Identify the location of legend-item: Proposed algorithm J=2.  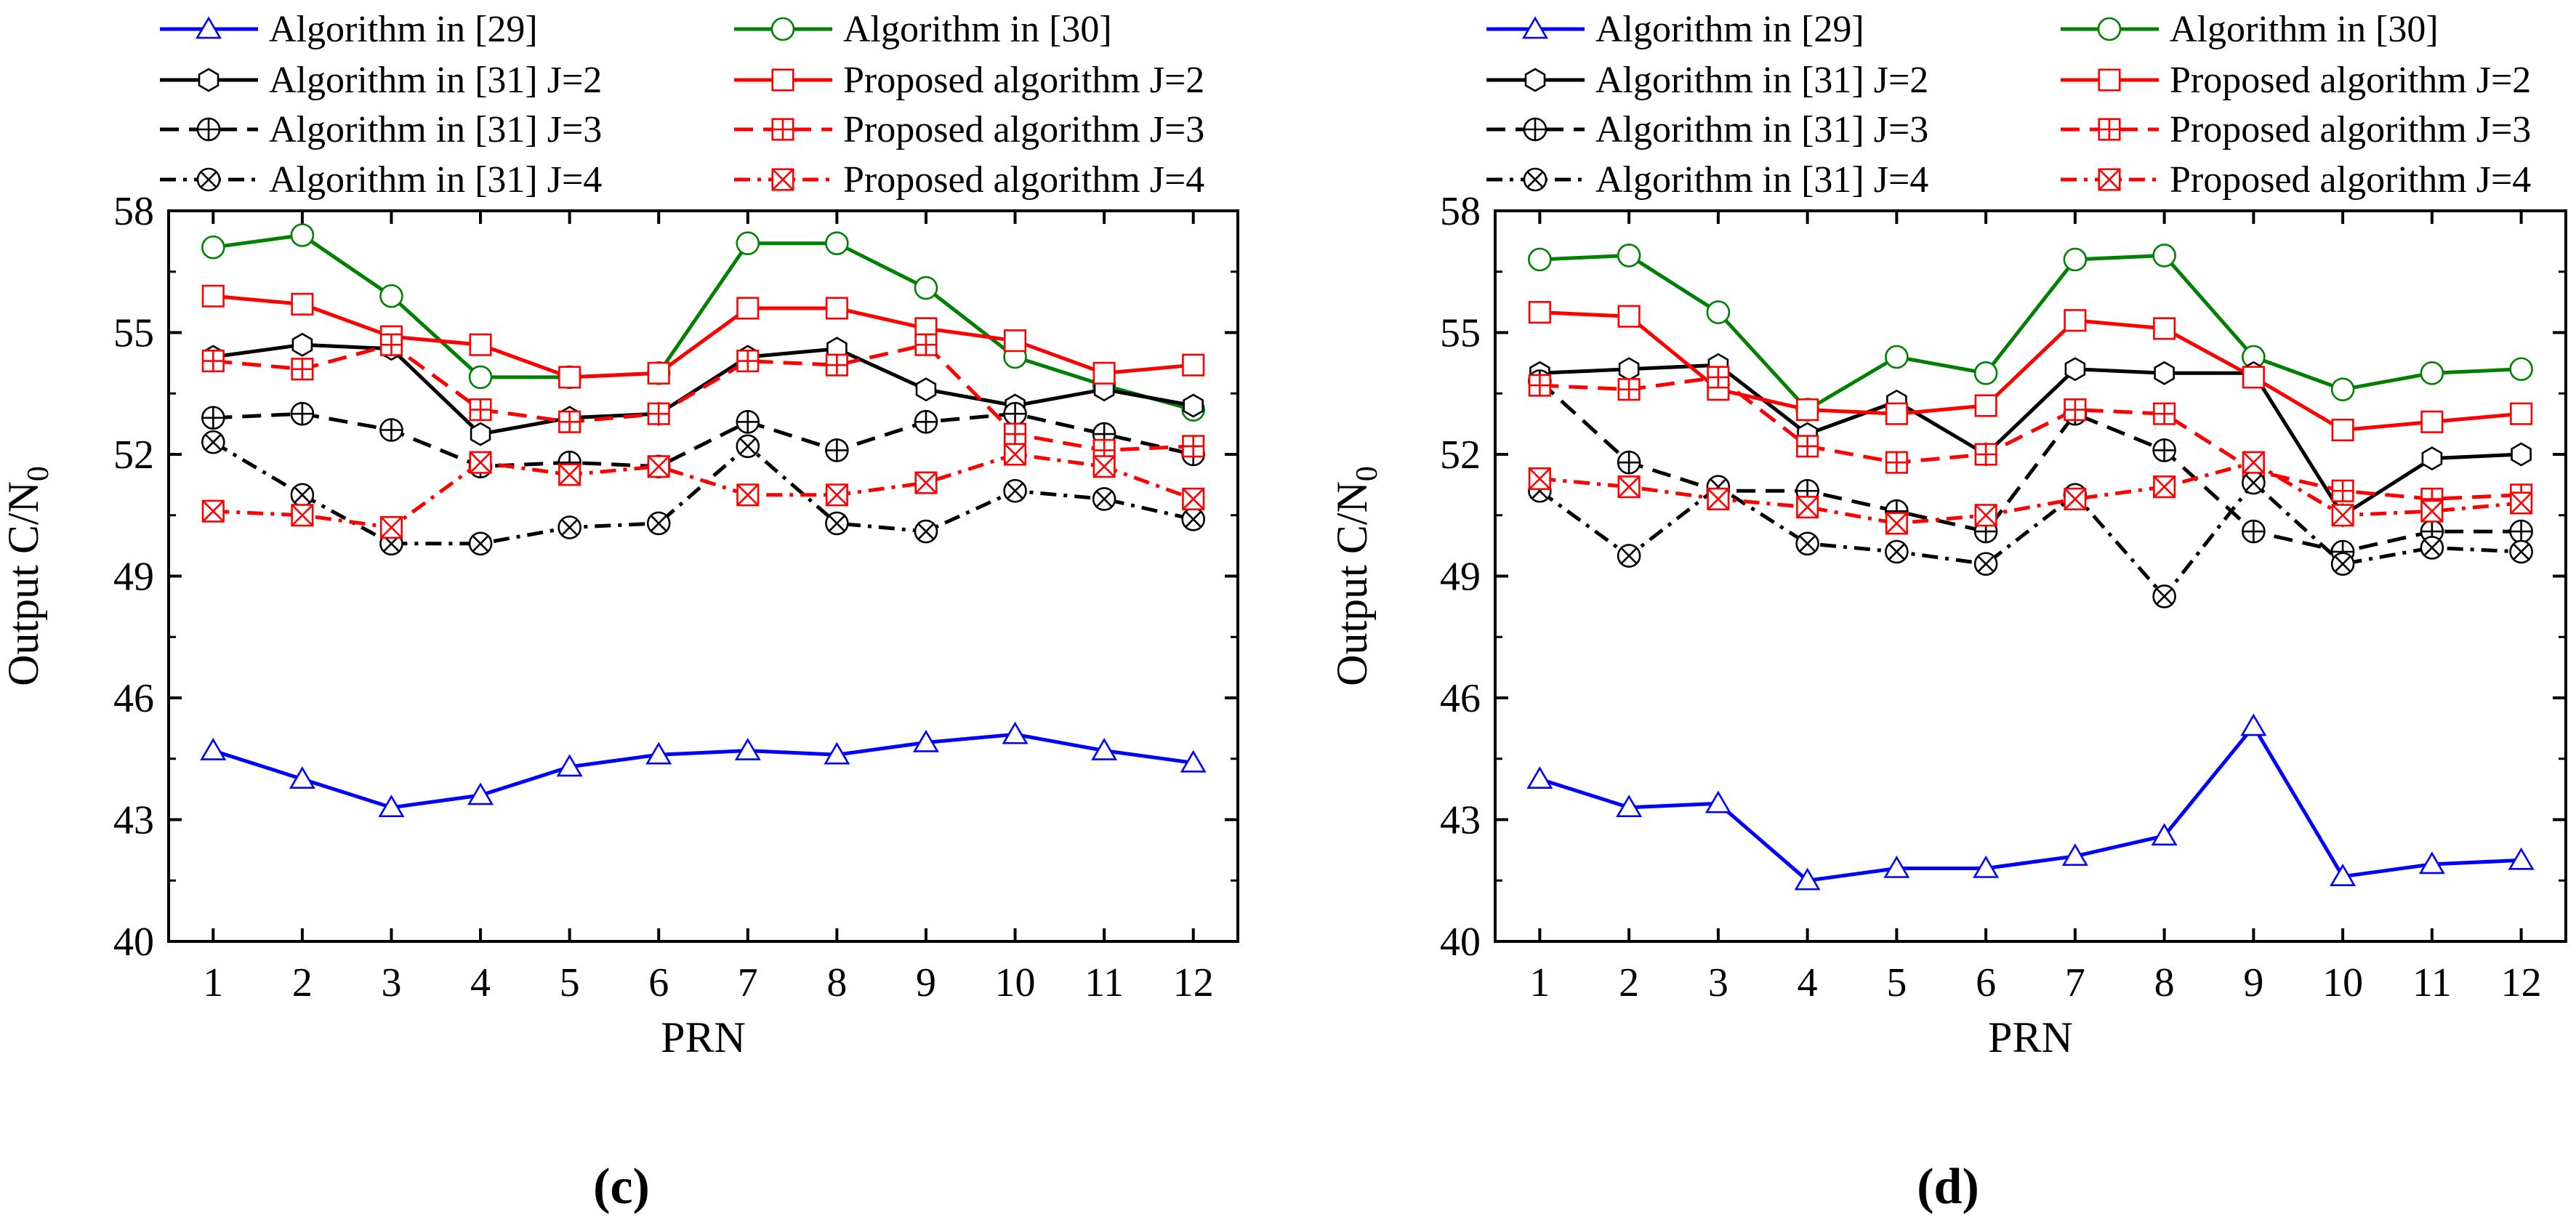
(2296, 80).